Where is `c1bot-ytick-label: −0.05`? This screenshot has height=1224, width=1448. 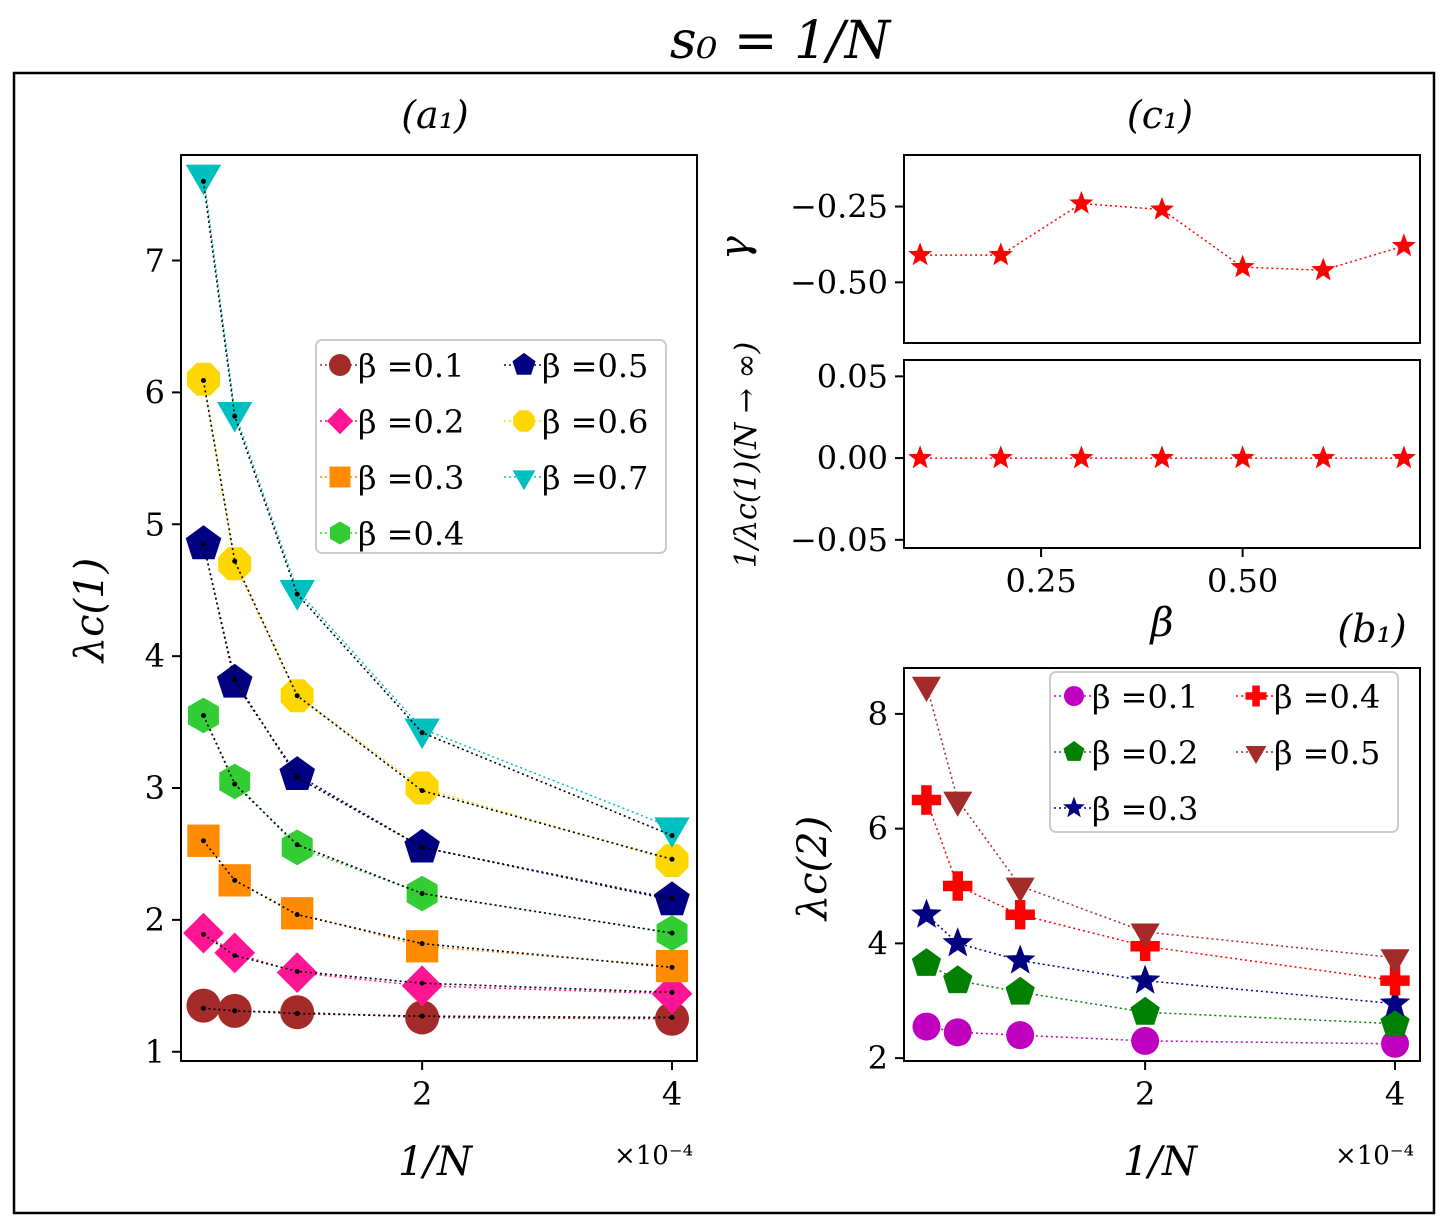 c1bot-ytick-label: −0.05 is located at coordinates (839, 540).